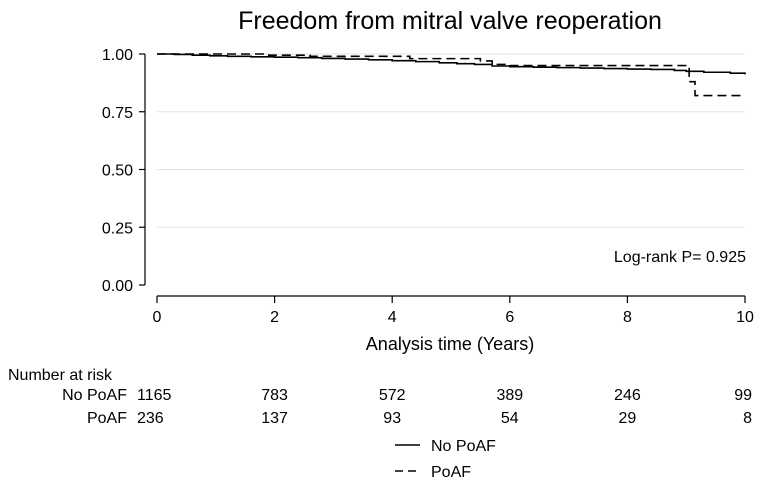  What do you see at coordinates (392, 418) in the screenshot?
I see `risk-value: 93` at bounding box center [392, 418].